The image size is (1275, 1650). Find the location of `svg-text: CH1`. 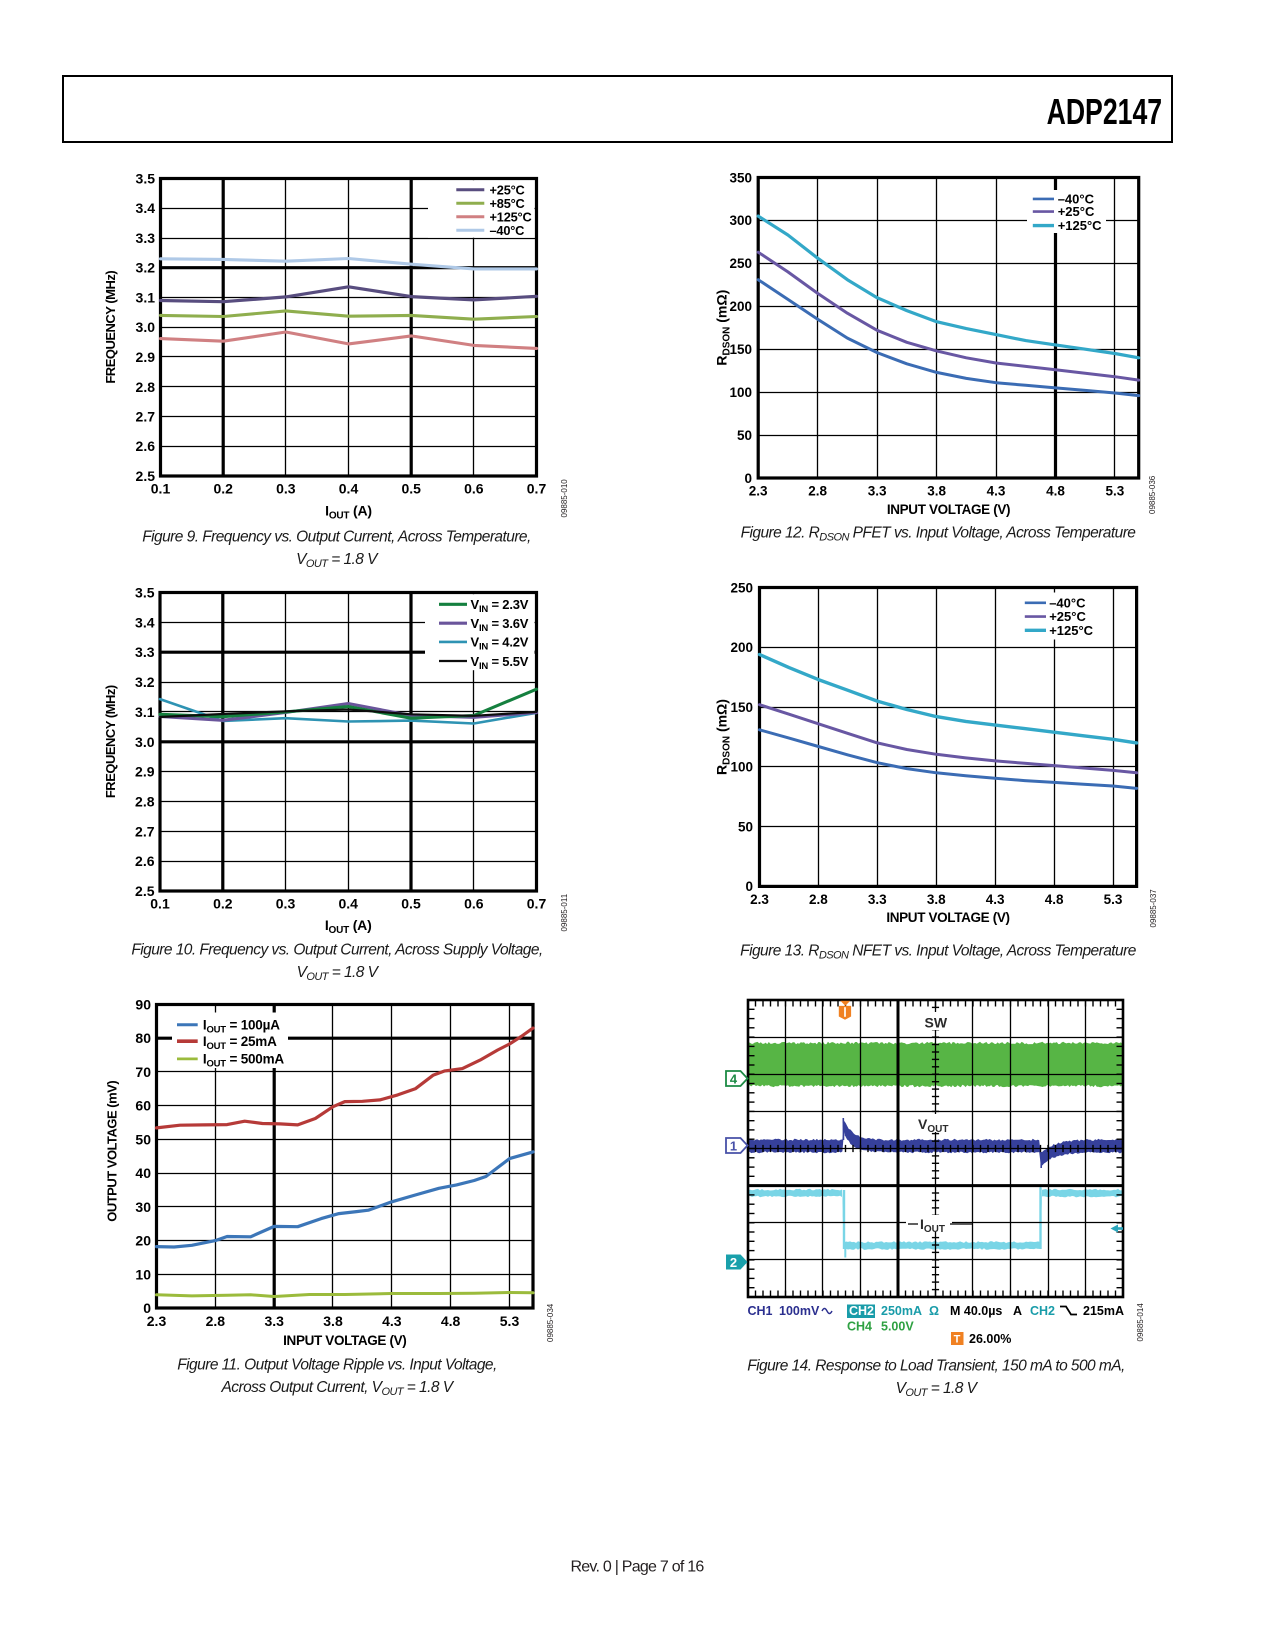

svg-text: CH1 is located at coordinates (760, 1311).